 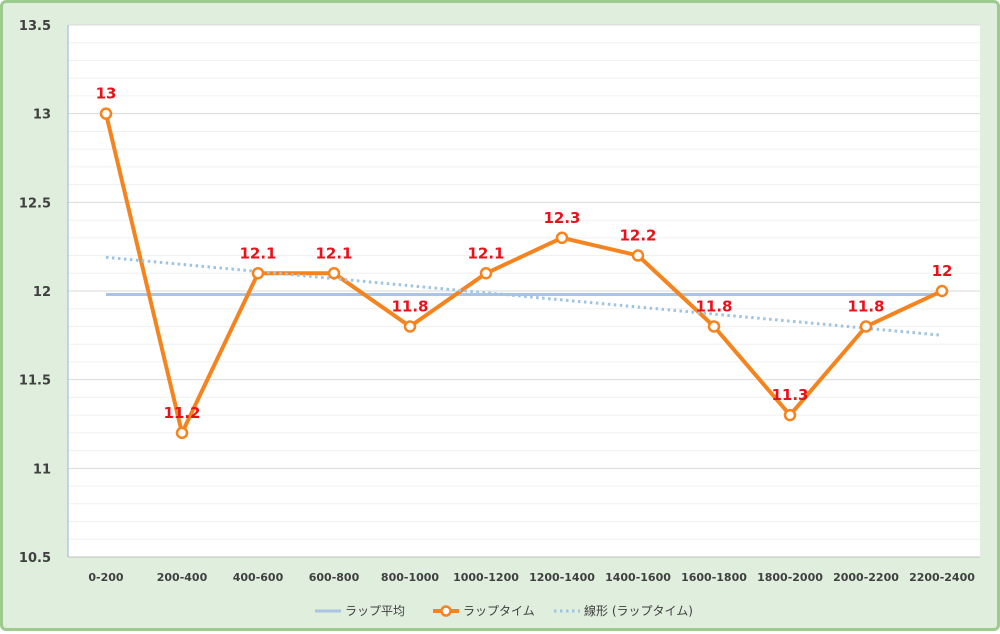 What do you see at coordinates (499, 611) in the screenshot?
I see `legend-label: ラップタイム` at bounding box center [499, 611].